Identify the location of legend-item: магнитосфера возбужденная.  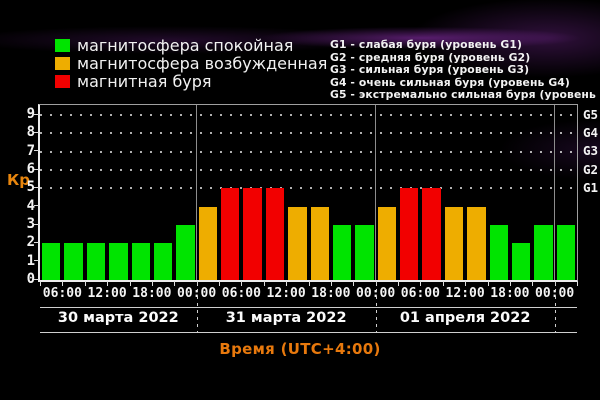
(191, 63).